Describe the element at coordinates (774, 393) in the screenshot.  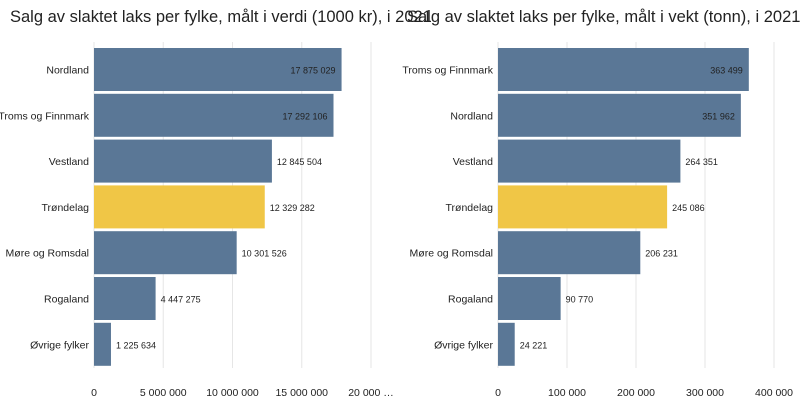
I see `weight-tick-label: 400 000` at that location.